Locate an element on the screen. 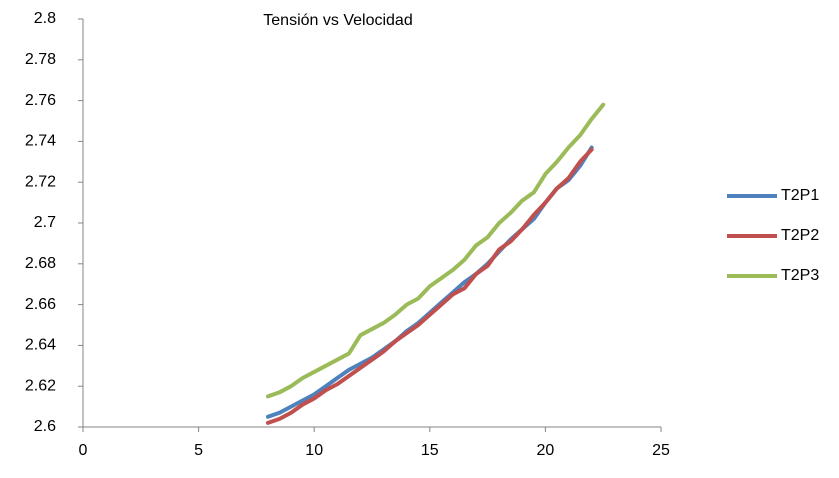 The height and width of the screenshot is (478, 839). y-tick-label: 2.76 is located at coordinates (40, 100).